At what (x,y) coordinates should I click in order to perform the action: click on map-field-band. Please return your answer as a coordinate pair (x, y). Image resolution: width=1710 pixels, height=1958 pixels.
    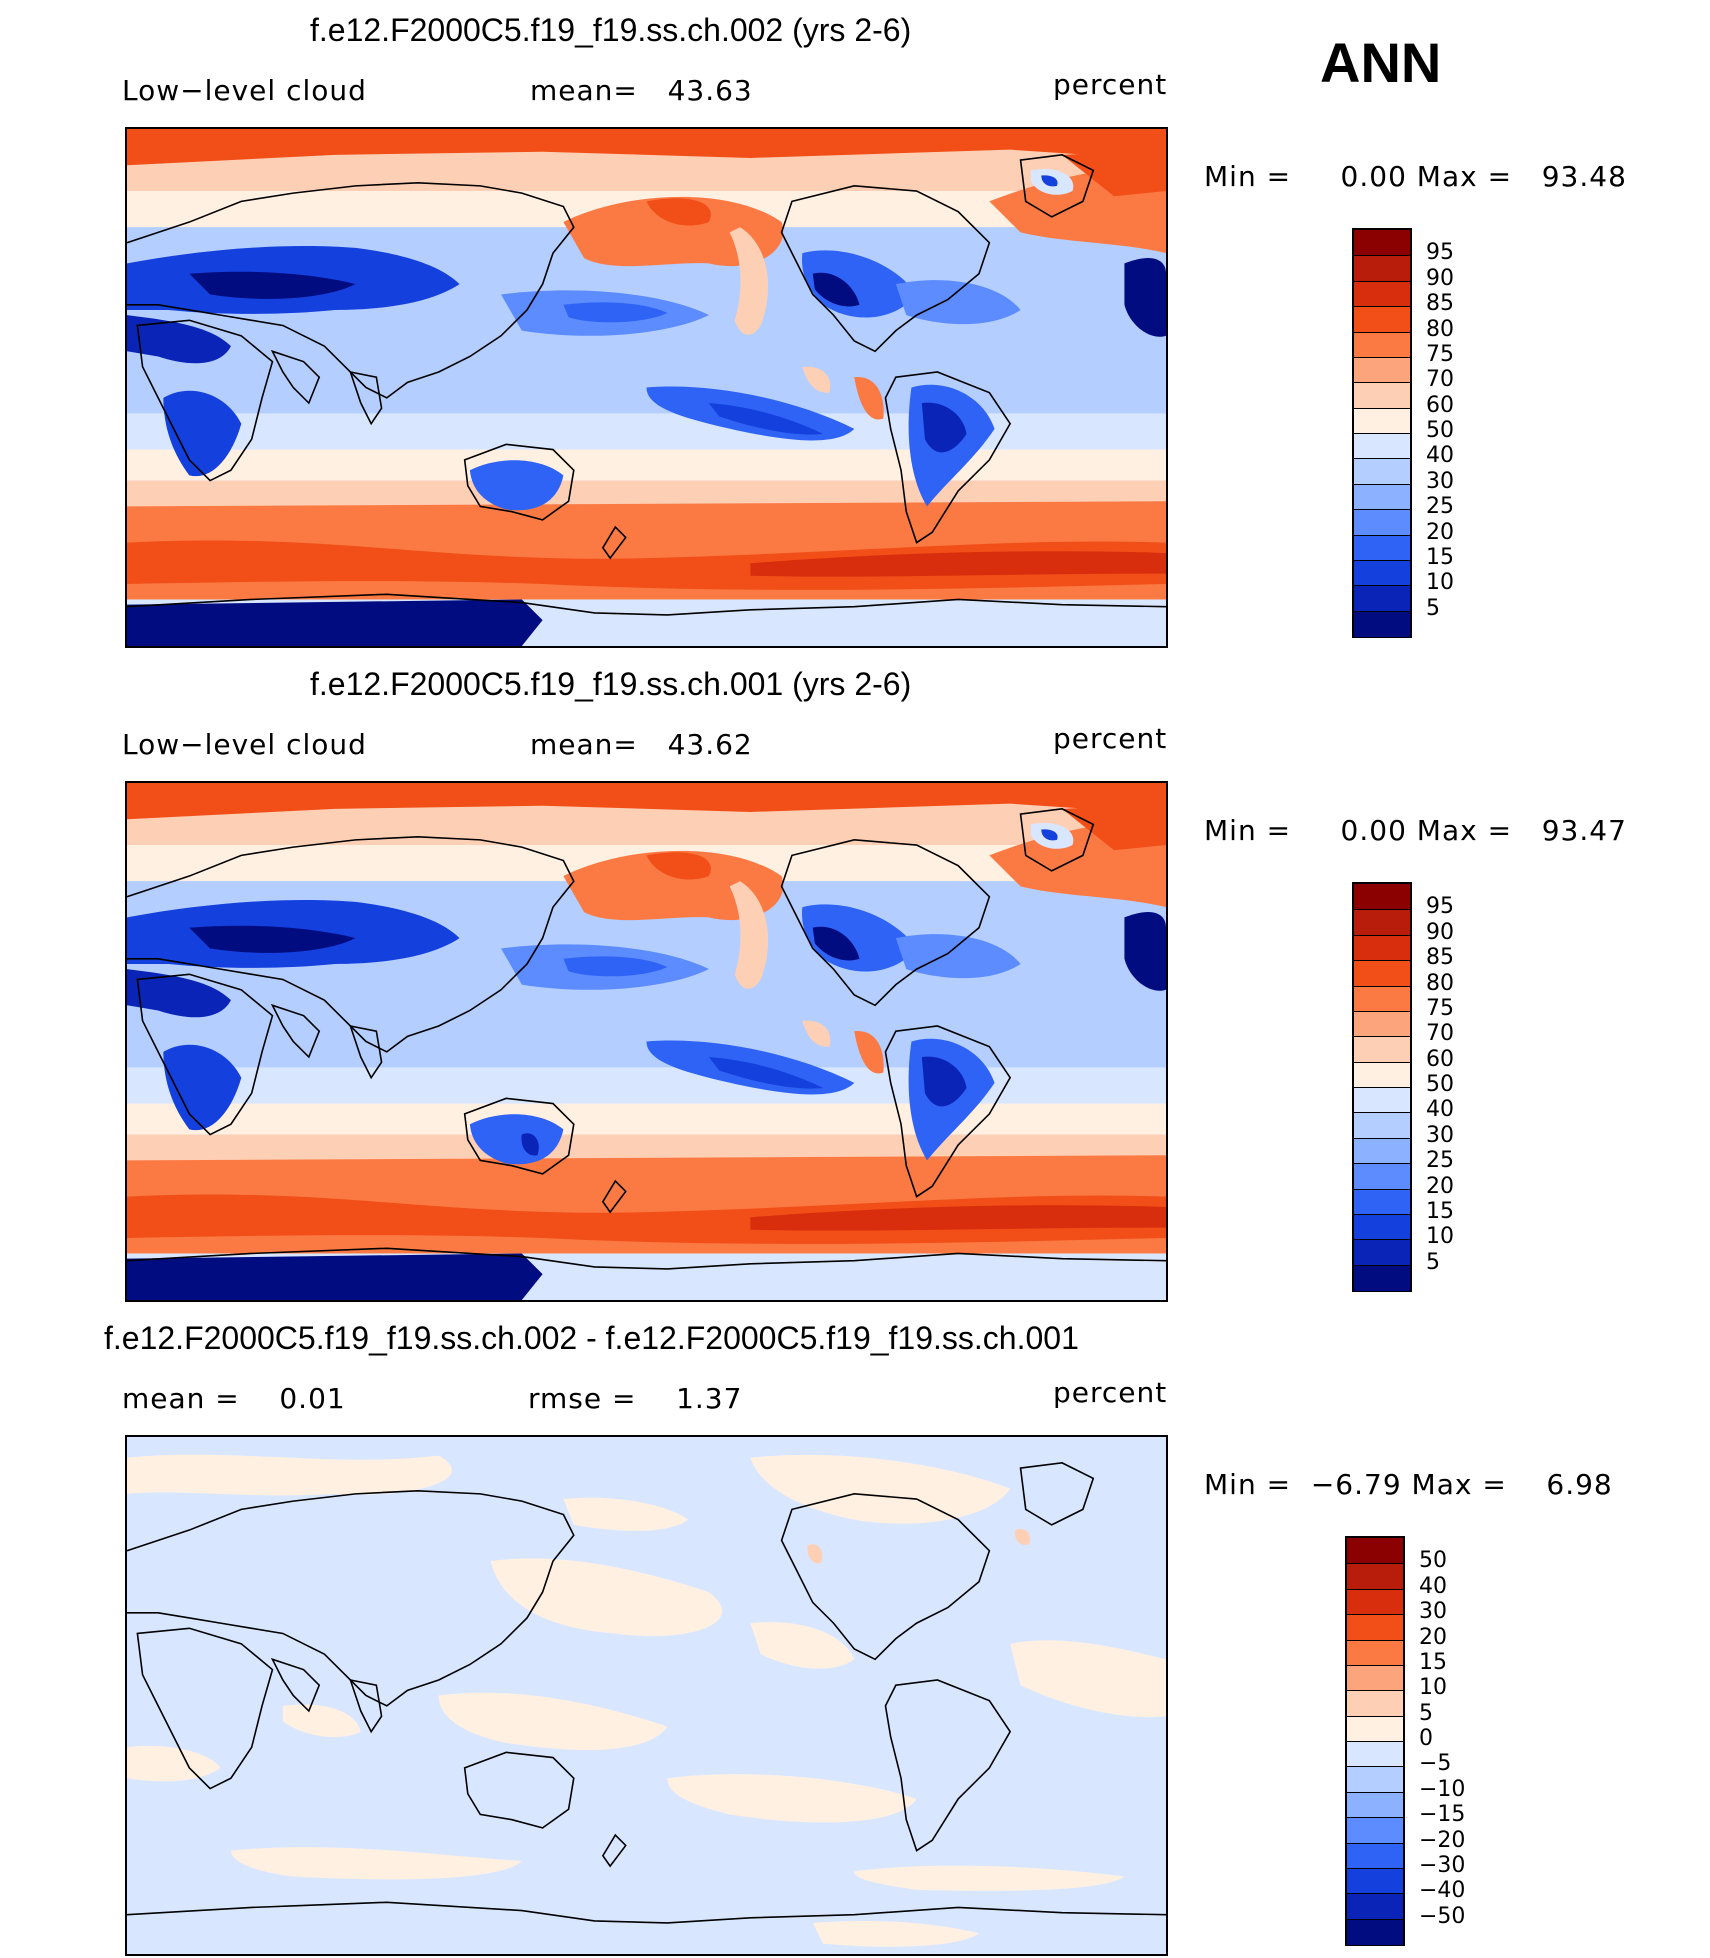
    Looking at the image, I should click on (646, 1085).